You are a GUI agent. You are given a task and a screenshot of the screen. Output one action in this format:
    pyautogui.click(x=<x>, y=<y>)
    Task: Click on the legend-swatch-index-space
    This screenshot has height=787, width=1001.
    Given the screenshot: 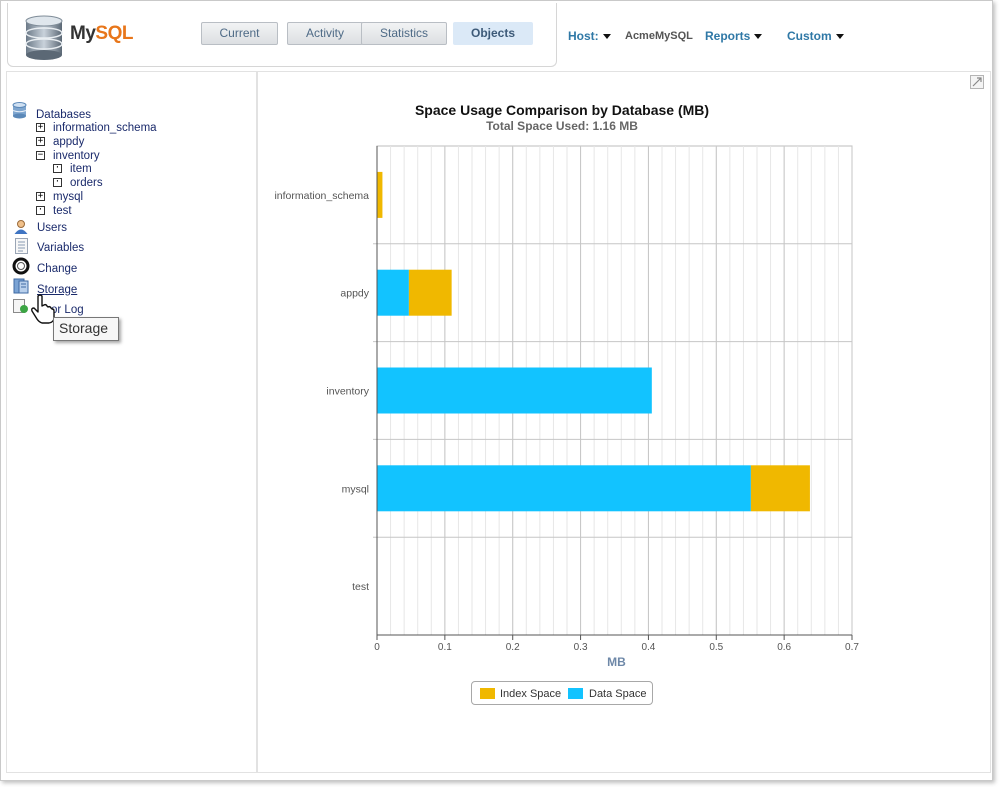 What is the action you would take?
    pyautogui.click(x=487, y=693)
    